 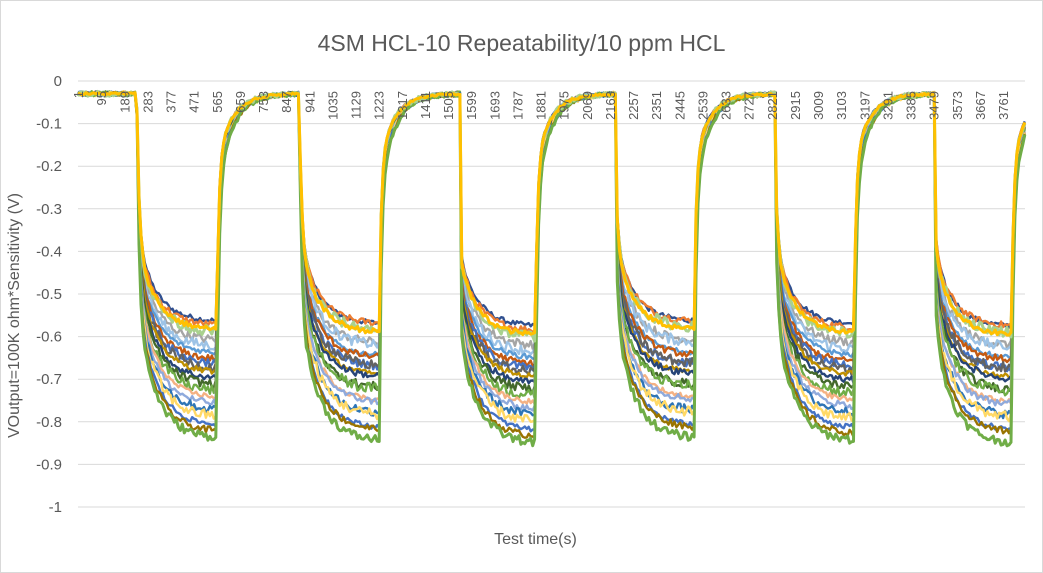 I want to click on x-tick-label: 3009, so click(x=818, y=105).